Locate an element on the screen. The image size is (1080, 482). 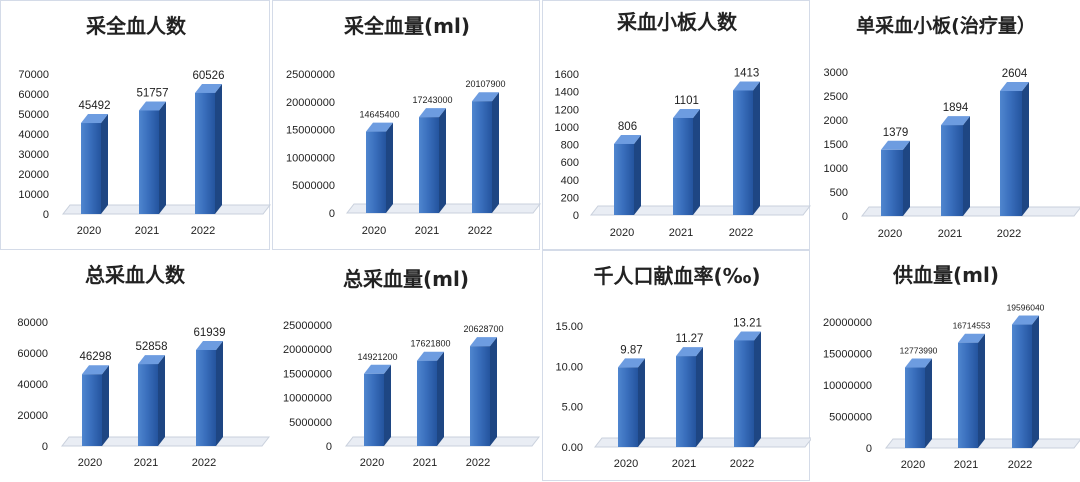
data-label: 1413 is located at coordinates (747, 73).